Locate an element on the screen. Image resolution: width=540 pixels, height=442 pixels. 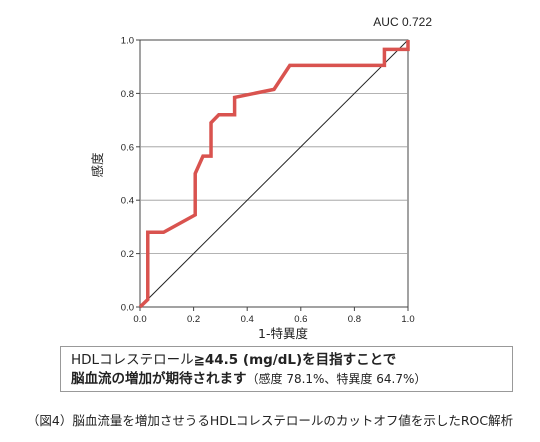
x-tick-label: 0.0 is located at coordinates (139, 319).